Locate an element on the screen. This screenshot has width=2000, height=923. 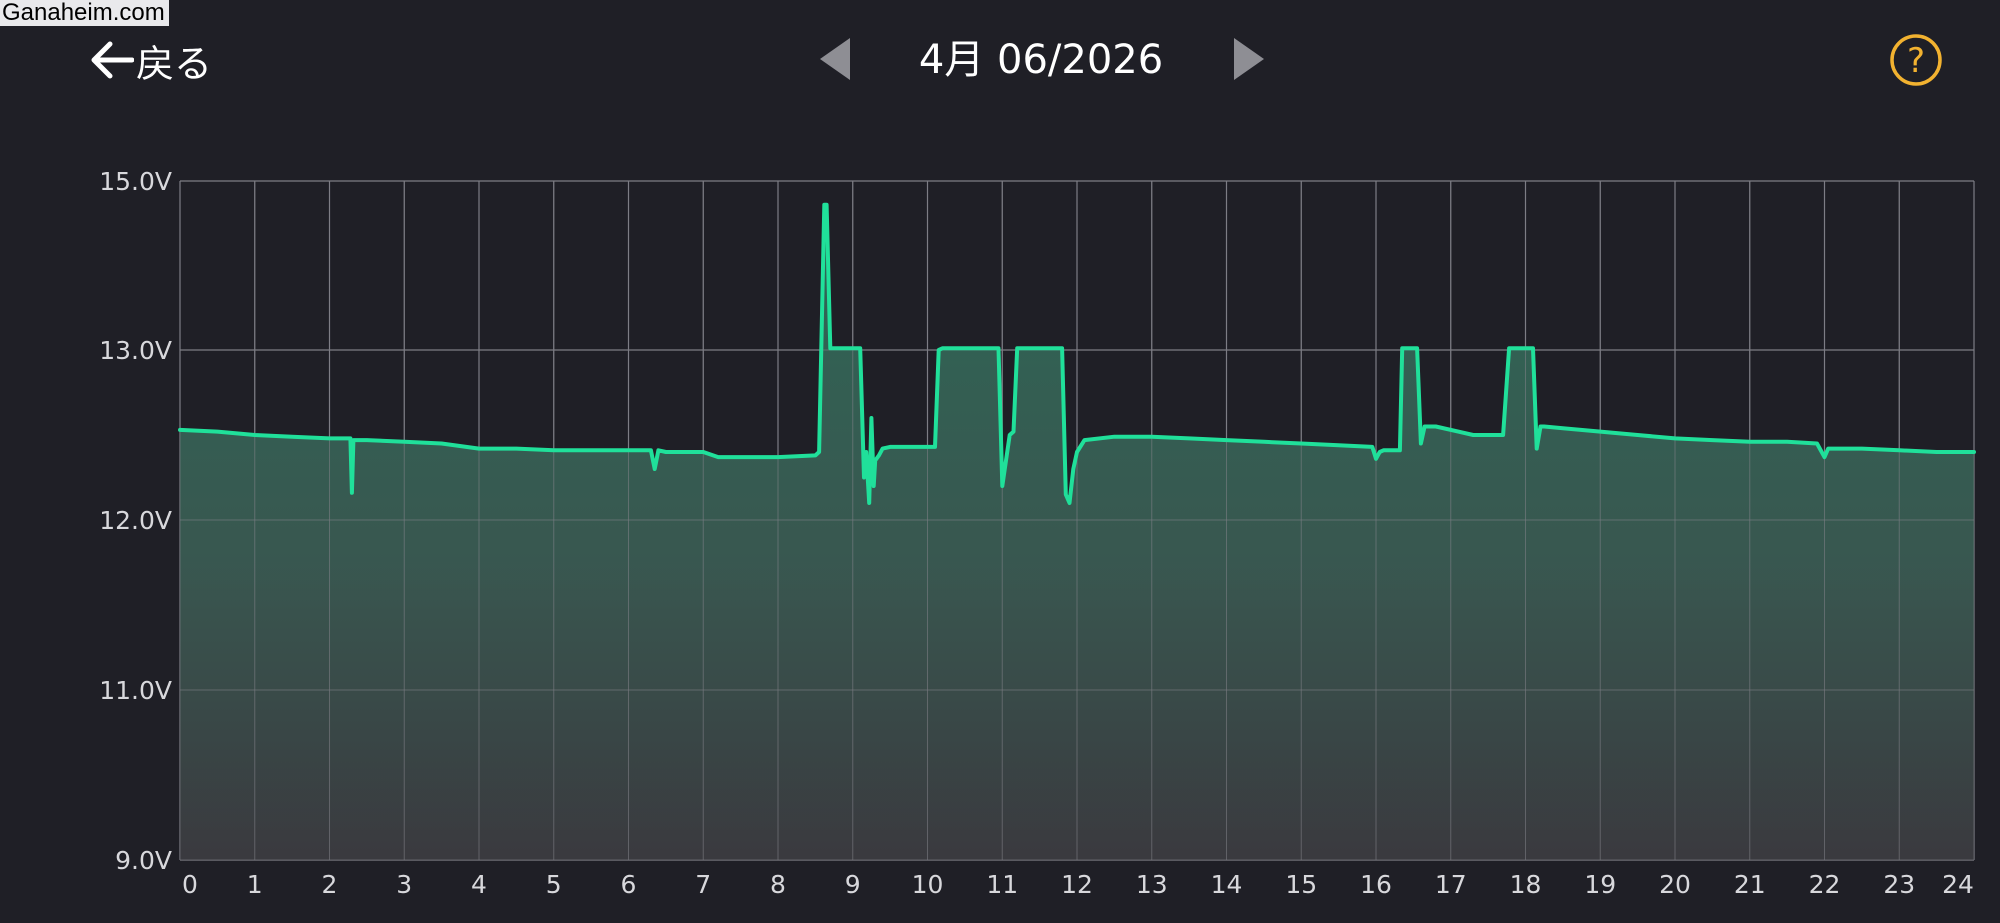
back-button: 戻る is located at coordinates (150, 60).